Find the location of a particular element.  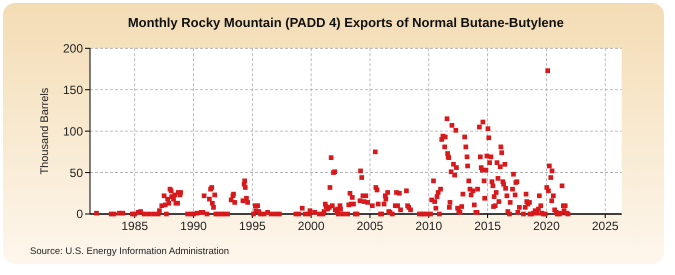

x-tick-label: 2015 is located at coordinates (488, 226).